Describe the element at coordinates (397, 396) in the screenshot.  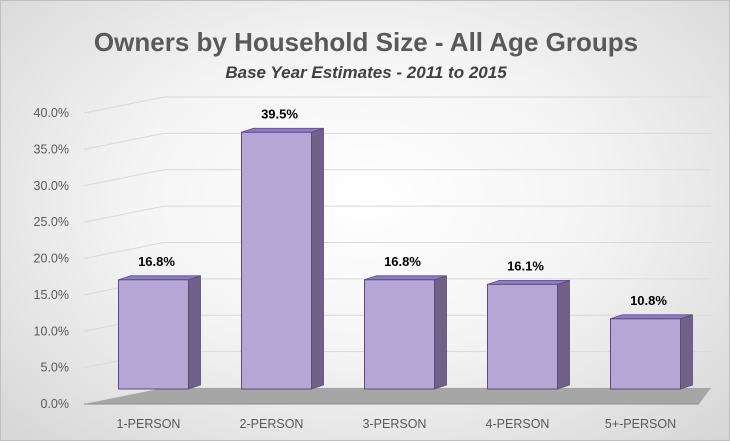
I see `chart-floor` at that location.